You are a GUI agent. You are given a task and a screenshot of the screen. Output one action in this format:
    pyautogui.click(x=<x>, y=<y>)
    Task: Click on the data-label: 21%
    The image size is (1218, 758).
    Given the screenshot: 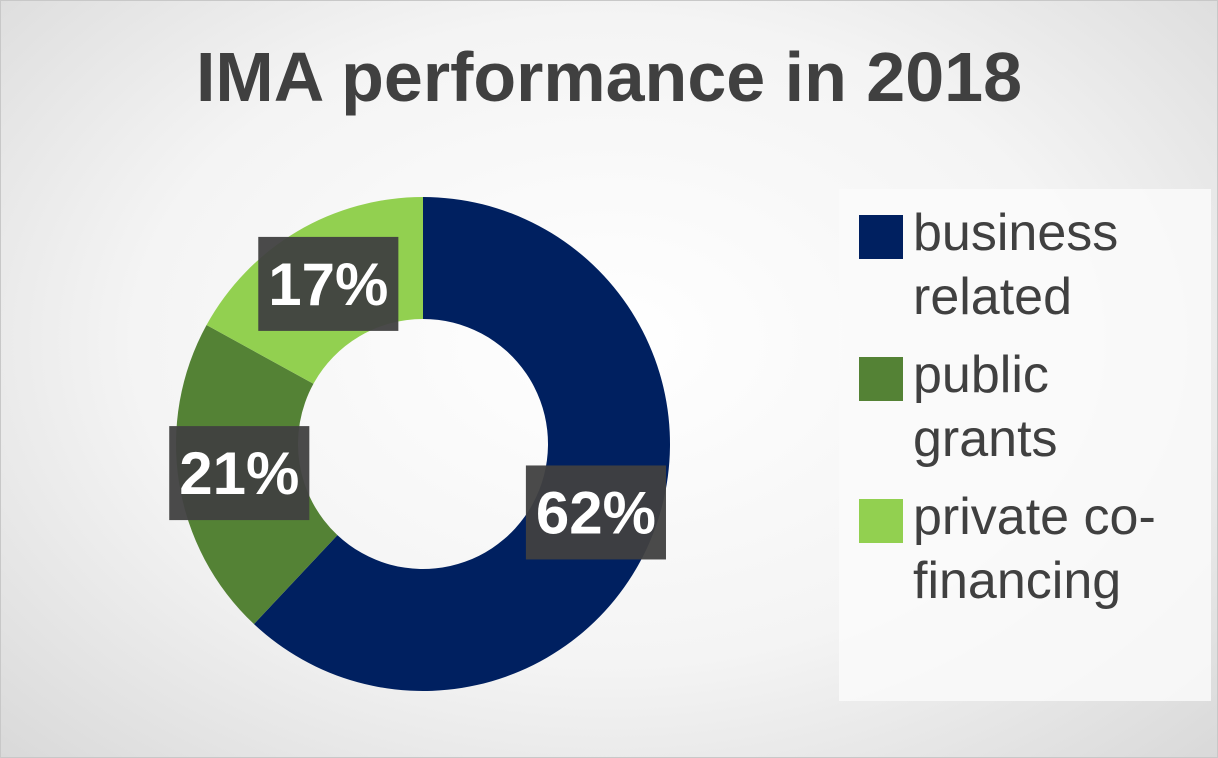 What is the action you would take?
    pyautogui.click(x=239, y=473)
    